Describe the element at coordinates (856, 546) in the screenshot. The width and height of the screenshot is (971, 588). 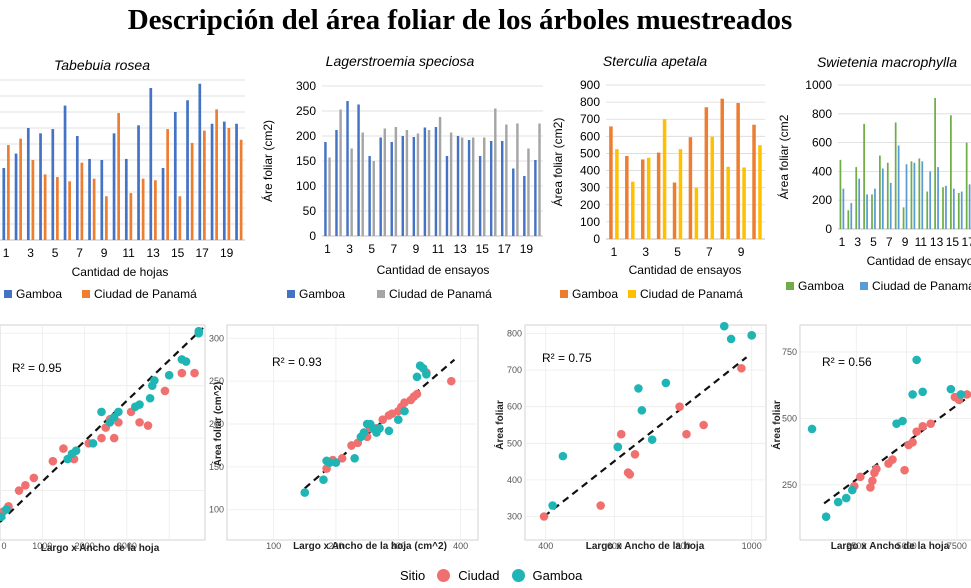
I see `x-tick-label: 2500` at that location.